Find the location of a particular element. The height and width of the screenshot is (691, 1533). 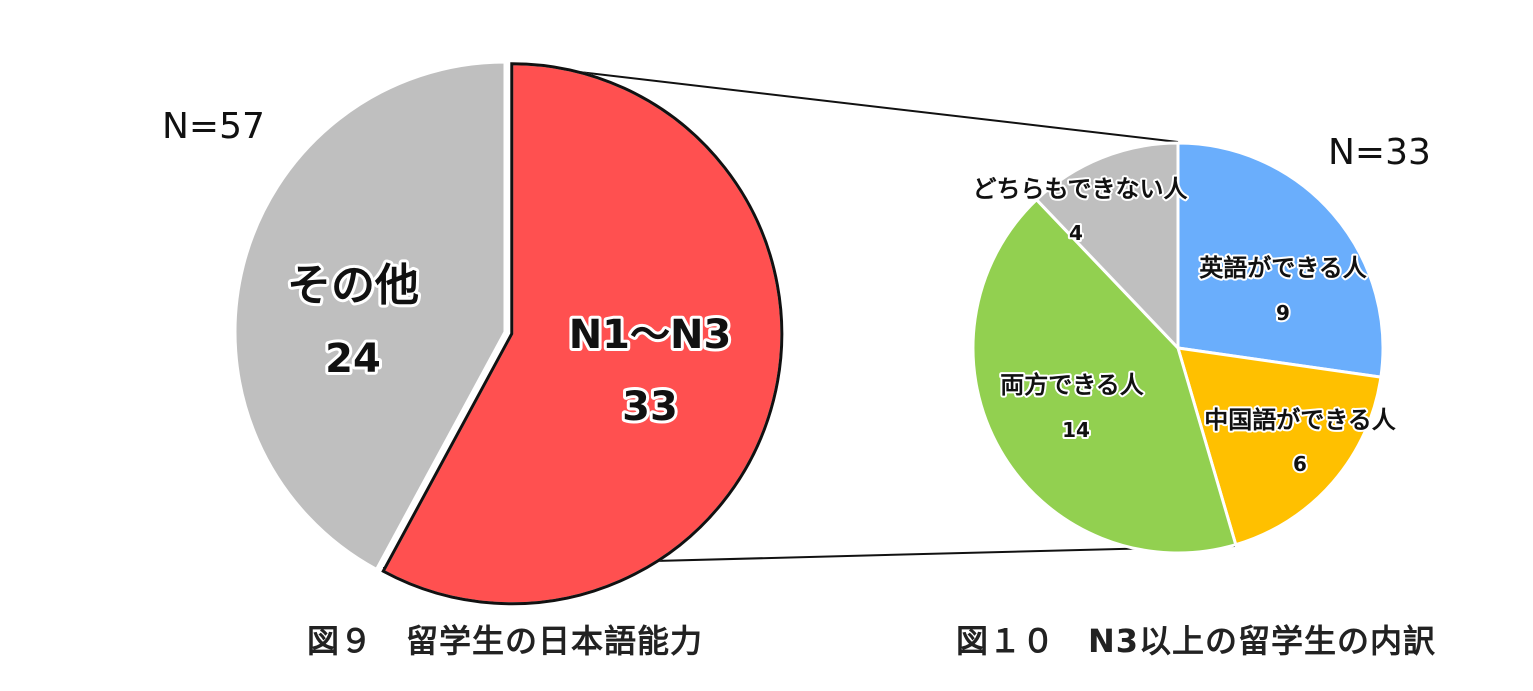

pie1-slice-label-other: その他 is located at coordinates (353, 285).